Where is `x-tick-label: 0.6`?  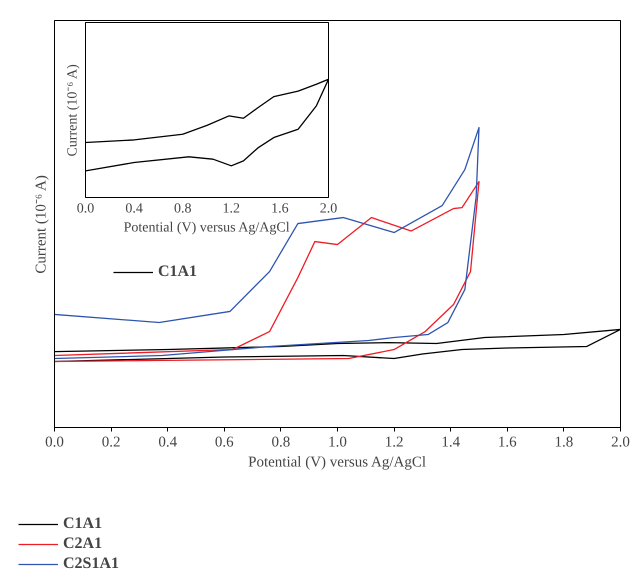 x-tick-label: 0.6 is located at coordinates (224, 442).